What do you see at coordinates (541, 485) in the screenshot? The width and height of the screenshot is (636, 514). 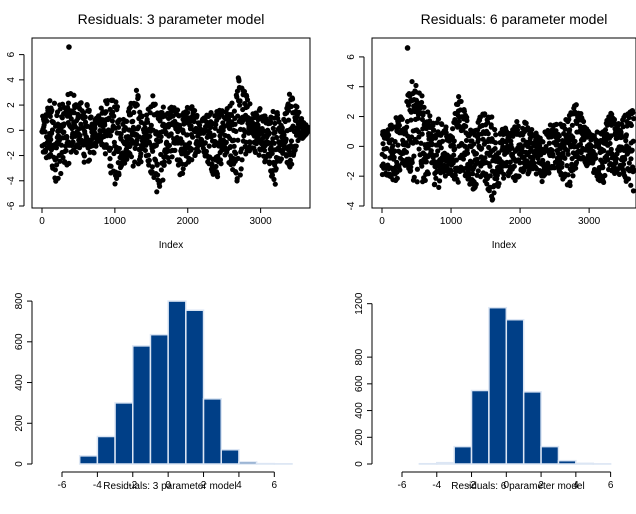 I see `x-tick-label: 2` at bounding box center [541, 485].